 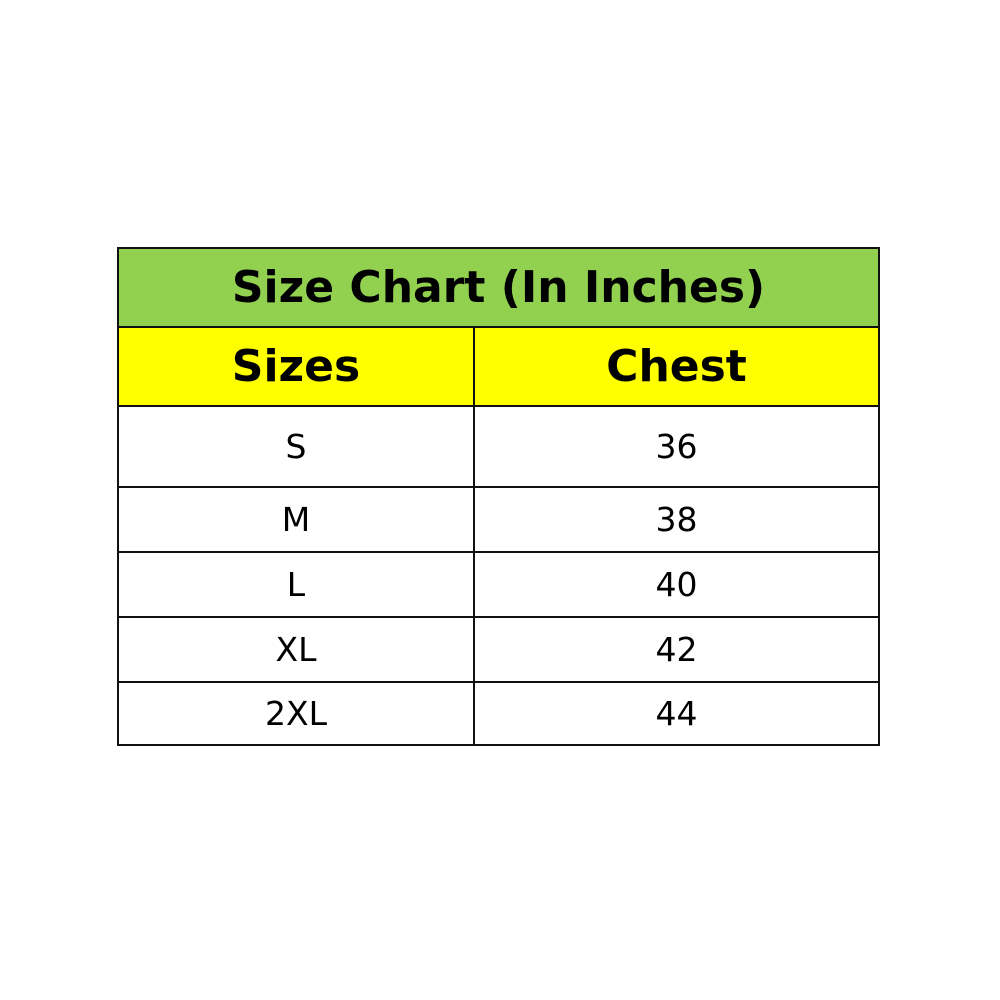 I want to click on table-row: S 36, so click(x=498, y=446).